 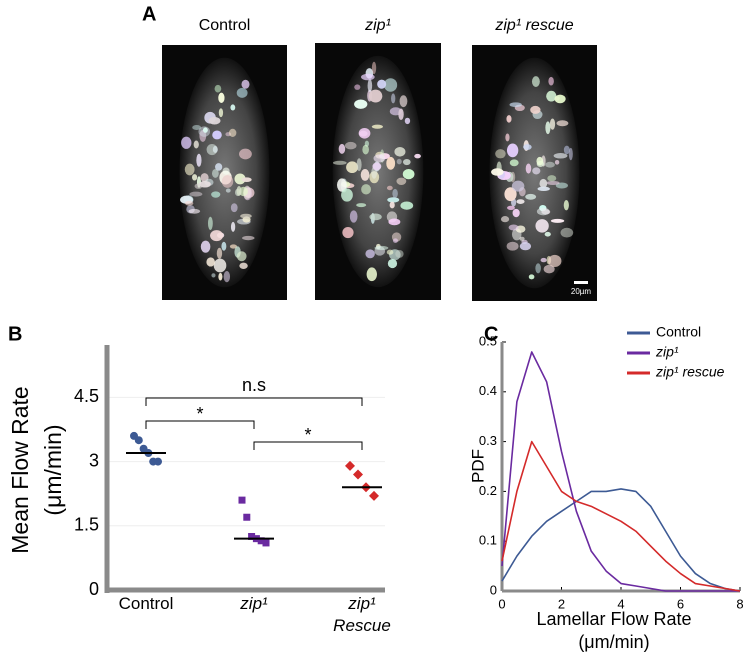 I want to click on x-tick-label: 4, so click(x=620, y=603).